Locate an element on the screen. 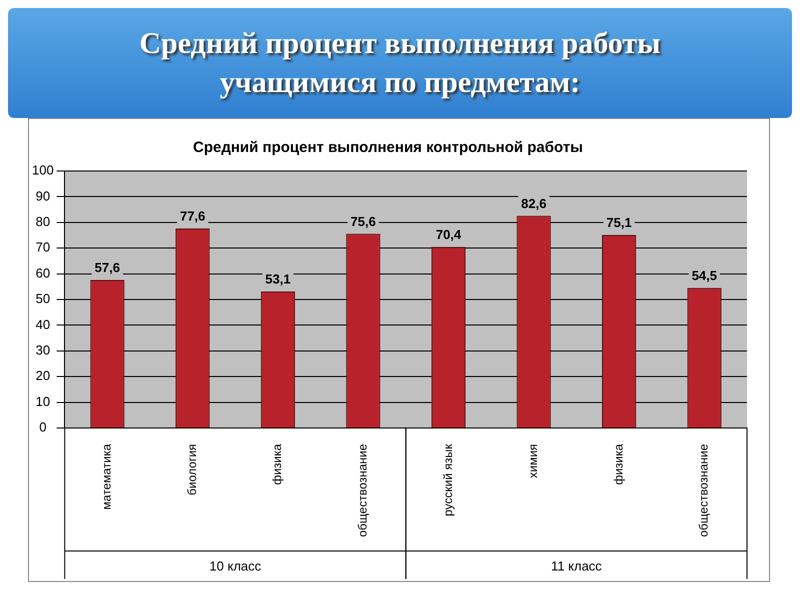 The image size is (800, 600). y-tick-label: 0 is located at coordinates (42, 427).